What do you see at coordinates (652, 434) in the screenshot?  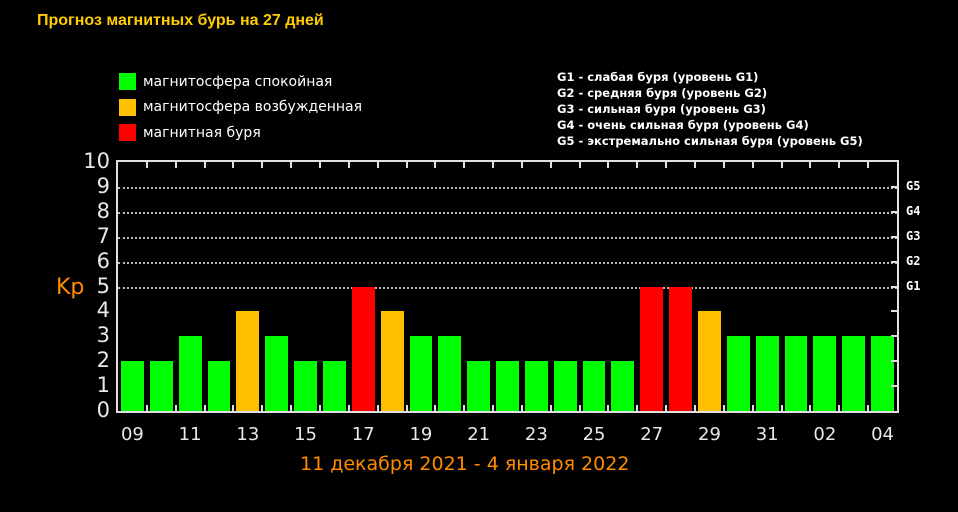 I see `x-tick-label: 27` at bounding box center [652, 434].